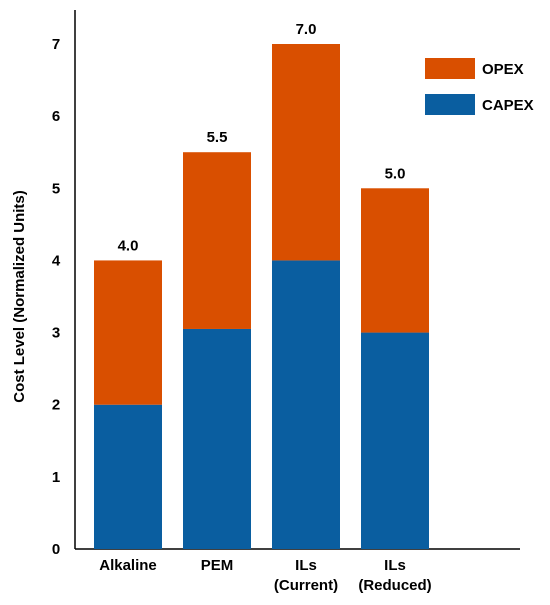 The image size is (550, 605). What do you see at coordinates (450, 104) in the screenshot?
I see `legend-swatch-capex` at bounding box center [450, 104].